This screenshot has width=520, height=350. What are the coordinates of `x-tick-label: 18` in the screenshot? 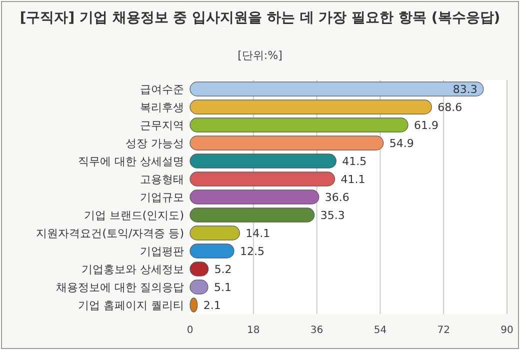 It's located at (253, 330).